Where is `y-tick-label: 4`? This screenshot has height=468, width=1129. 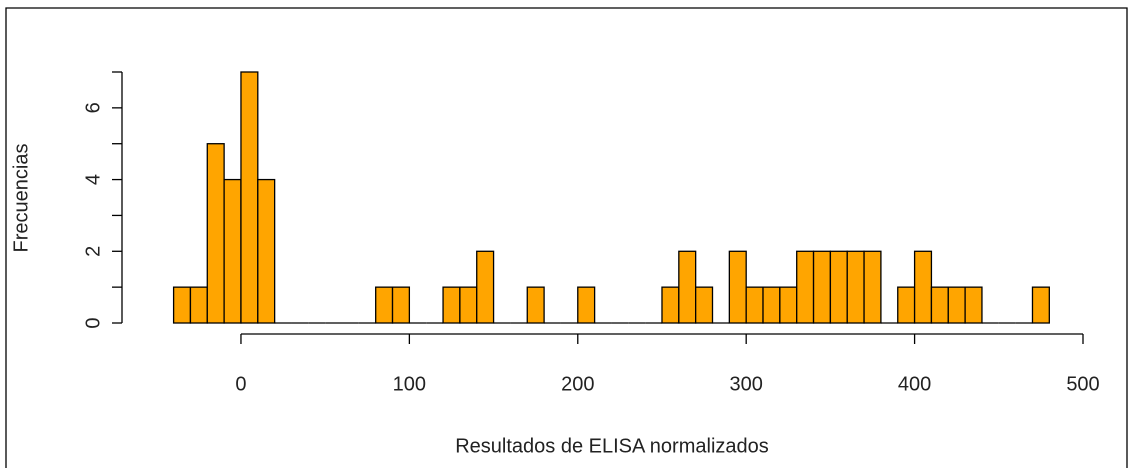 y-tick-label: 4 is located at coordinates (93, 179).